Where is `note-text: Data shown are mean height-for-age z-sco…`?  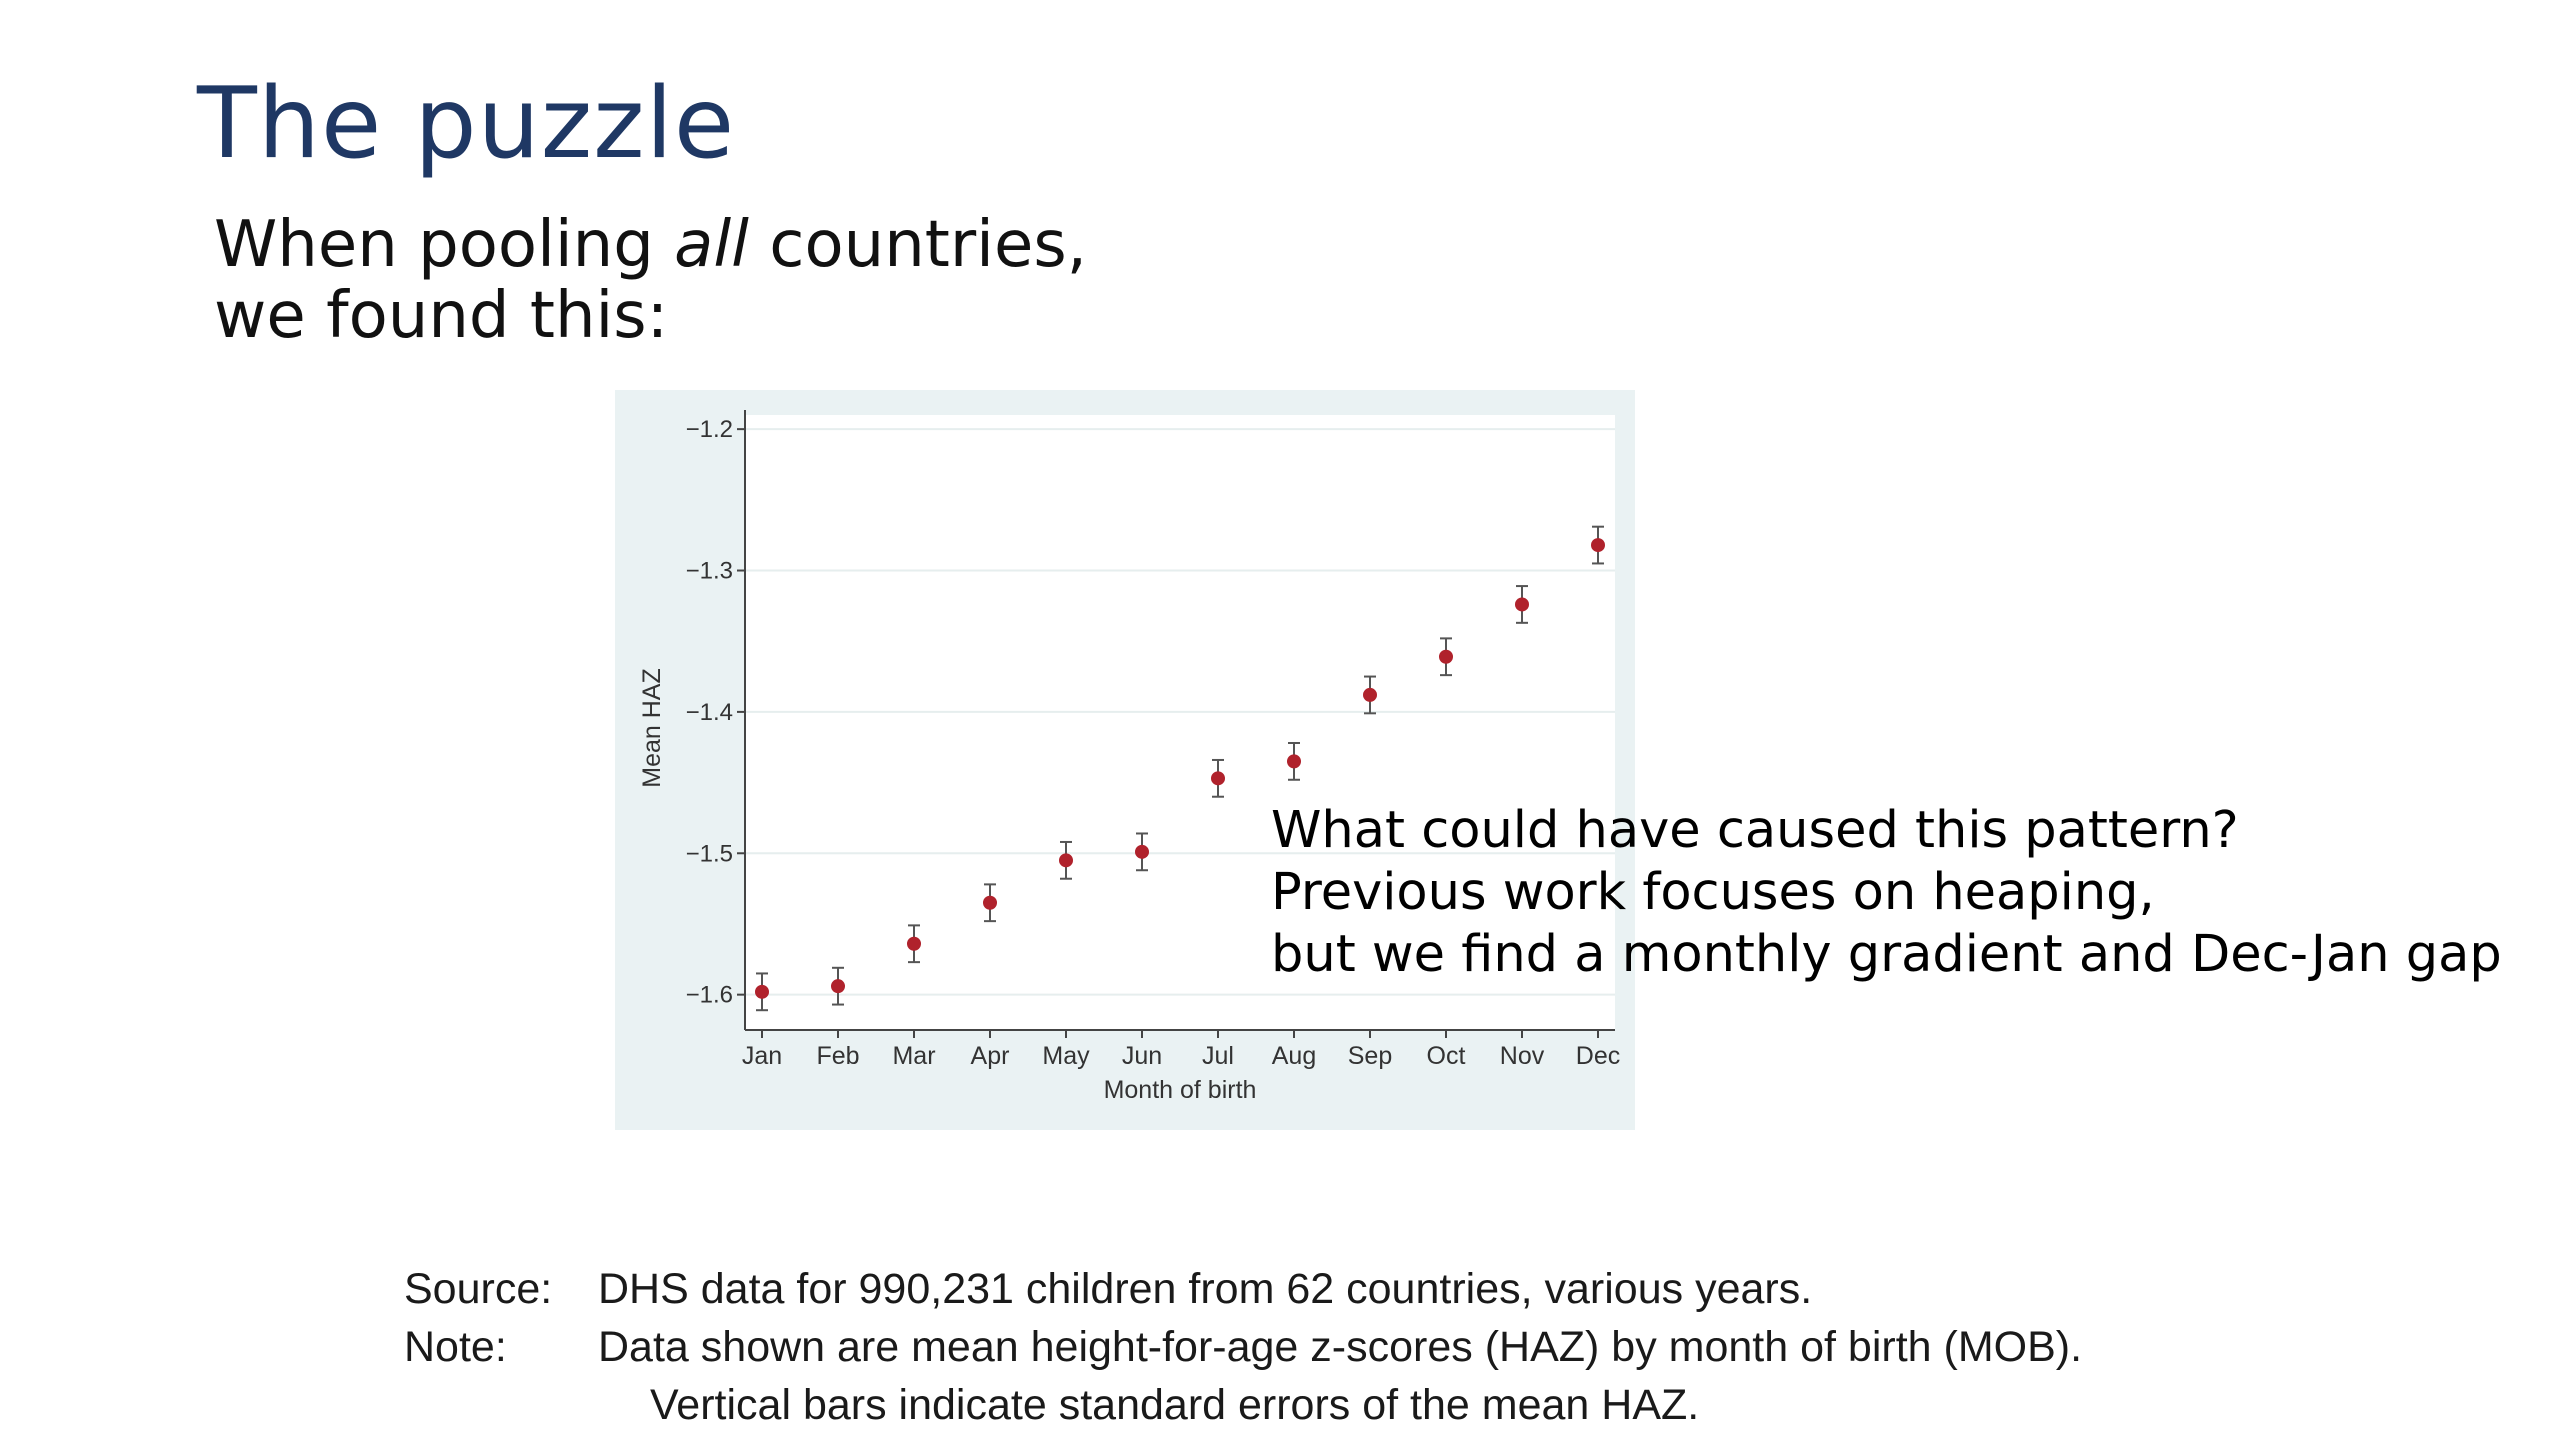 note-text: Data shown are mean height-for-age z-sco… is located at coordinates (1340, 1347).